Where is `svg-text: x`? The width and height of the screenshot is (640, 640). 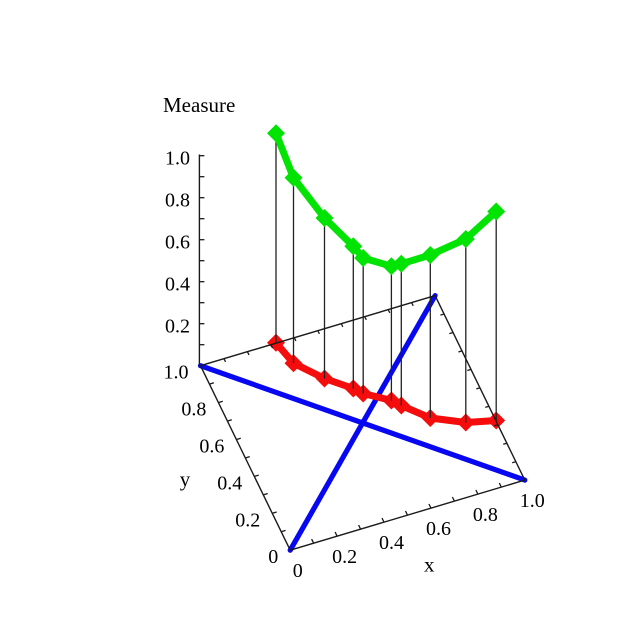 svg-text: x is located at coordinates (429, 565).